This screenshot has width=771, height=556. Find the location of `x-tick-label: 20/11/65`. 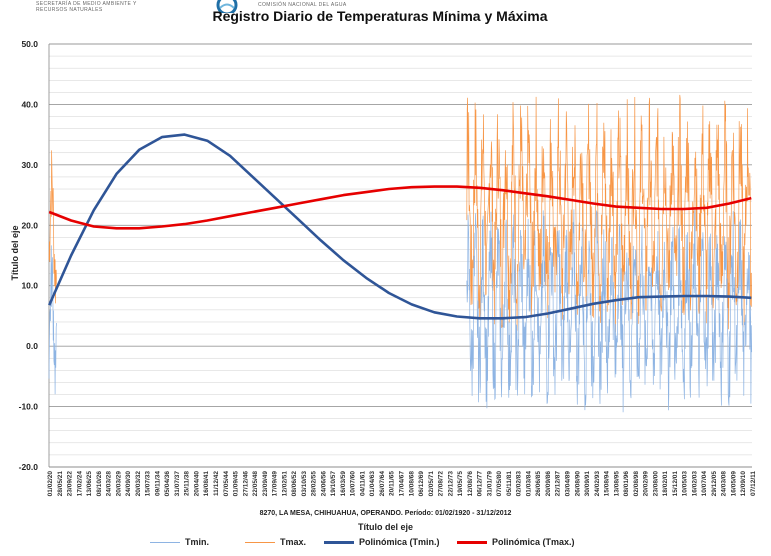

x-tick-label: 20/11/65 is located at coordinates (392, 483).